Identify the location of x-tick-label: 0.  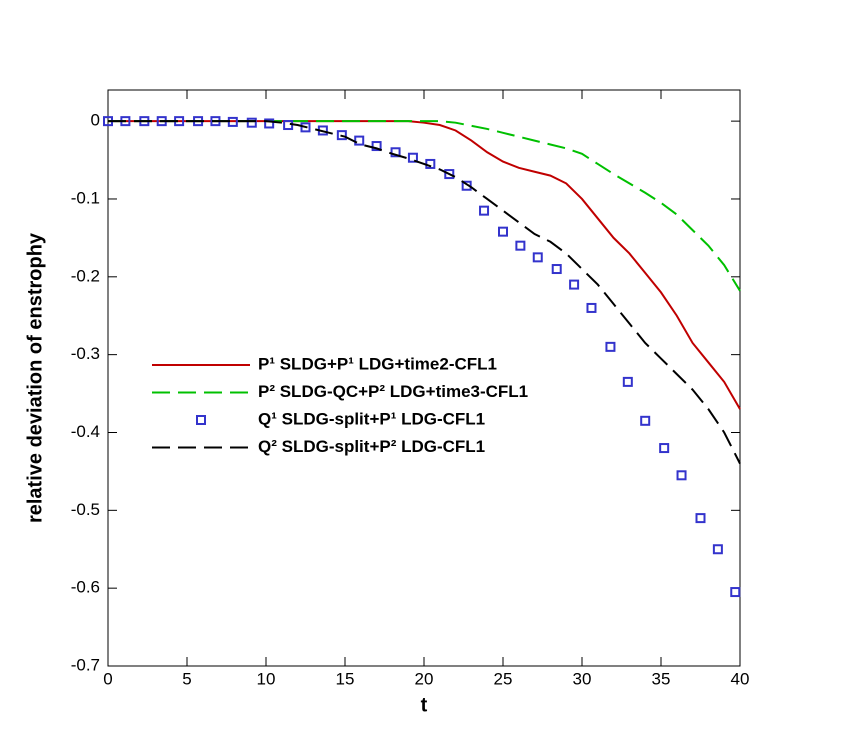
(107, 678).